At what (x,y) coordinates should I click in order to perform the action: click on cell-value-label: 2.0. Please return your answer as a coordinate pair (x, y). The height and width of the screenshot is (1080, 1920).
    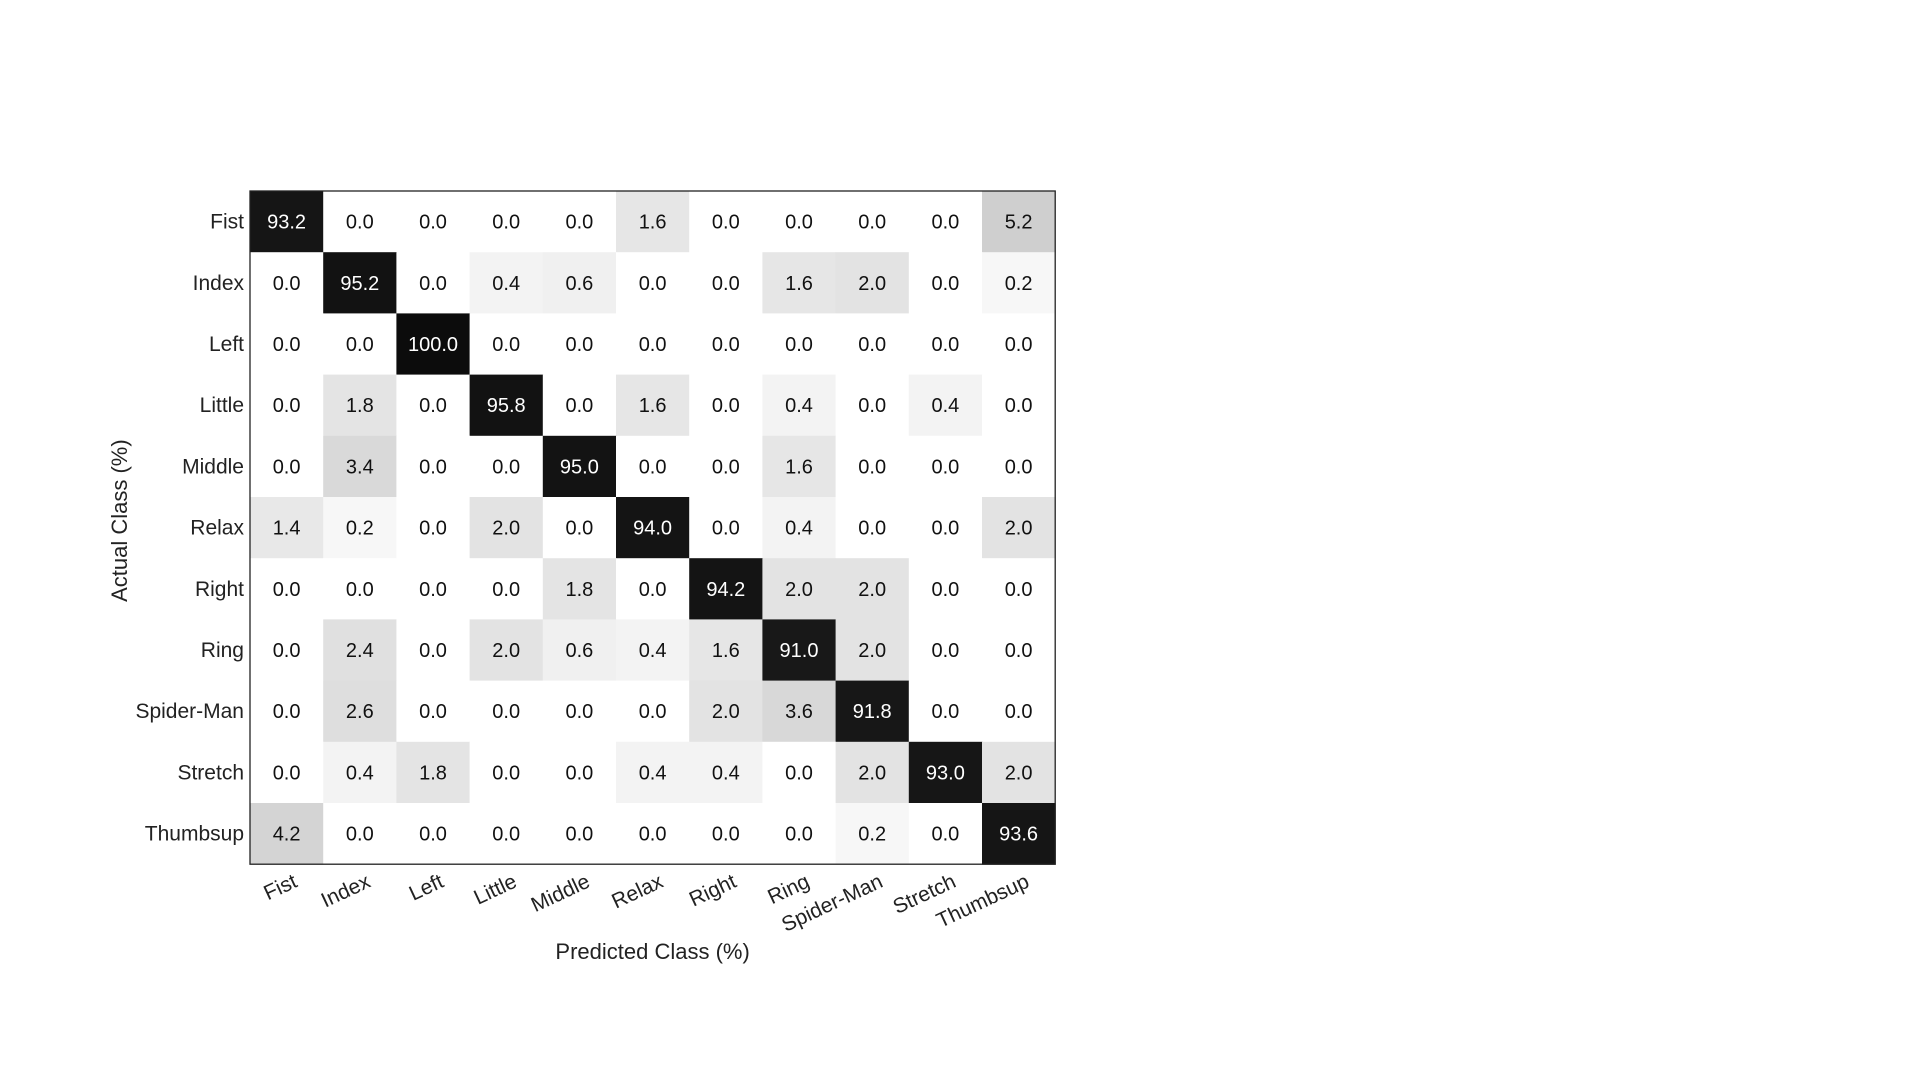
    Looking at the image, I should click on (872, 773).